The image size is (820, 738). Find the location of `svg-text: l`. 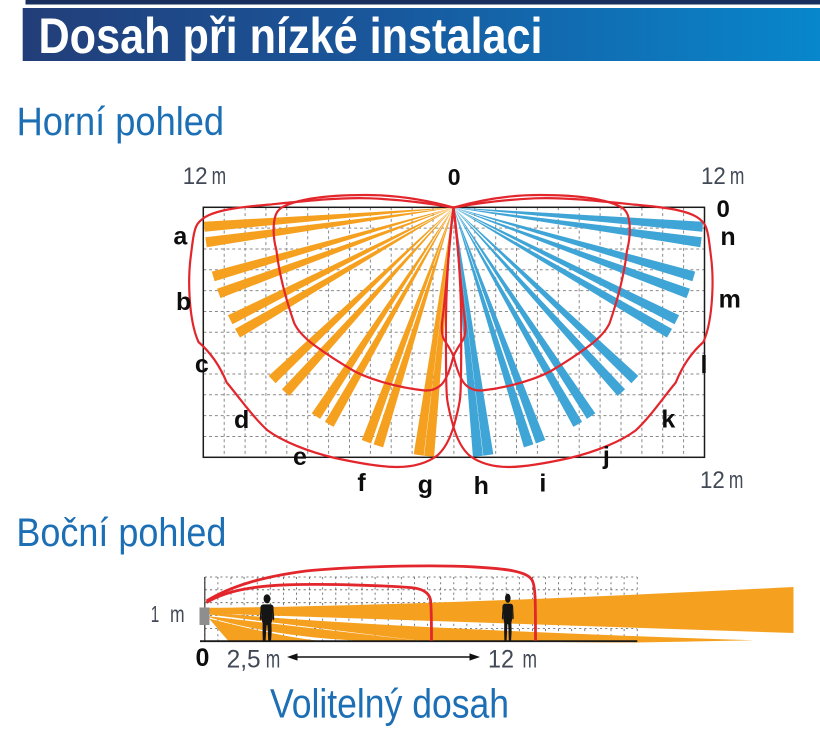

svg-text: l is located at coordinates (704, 365).